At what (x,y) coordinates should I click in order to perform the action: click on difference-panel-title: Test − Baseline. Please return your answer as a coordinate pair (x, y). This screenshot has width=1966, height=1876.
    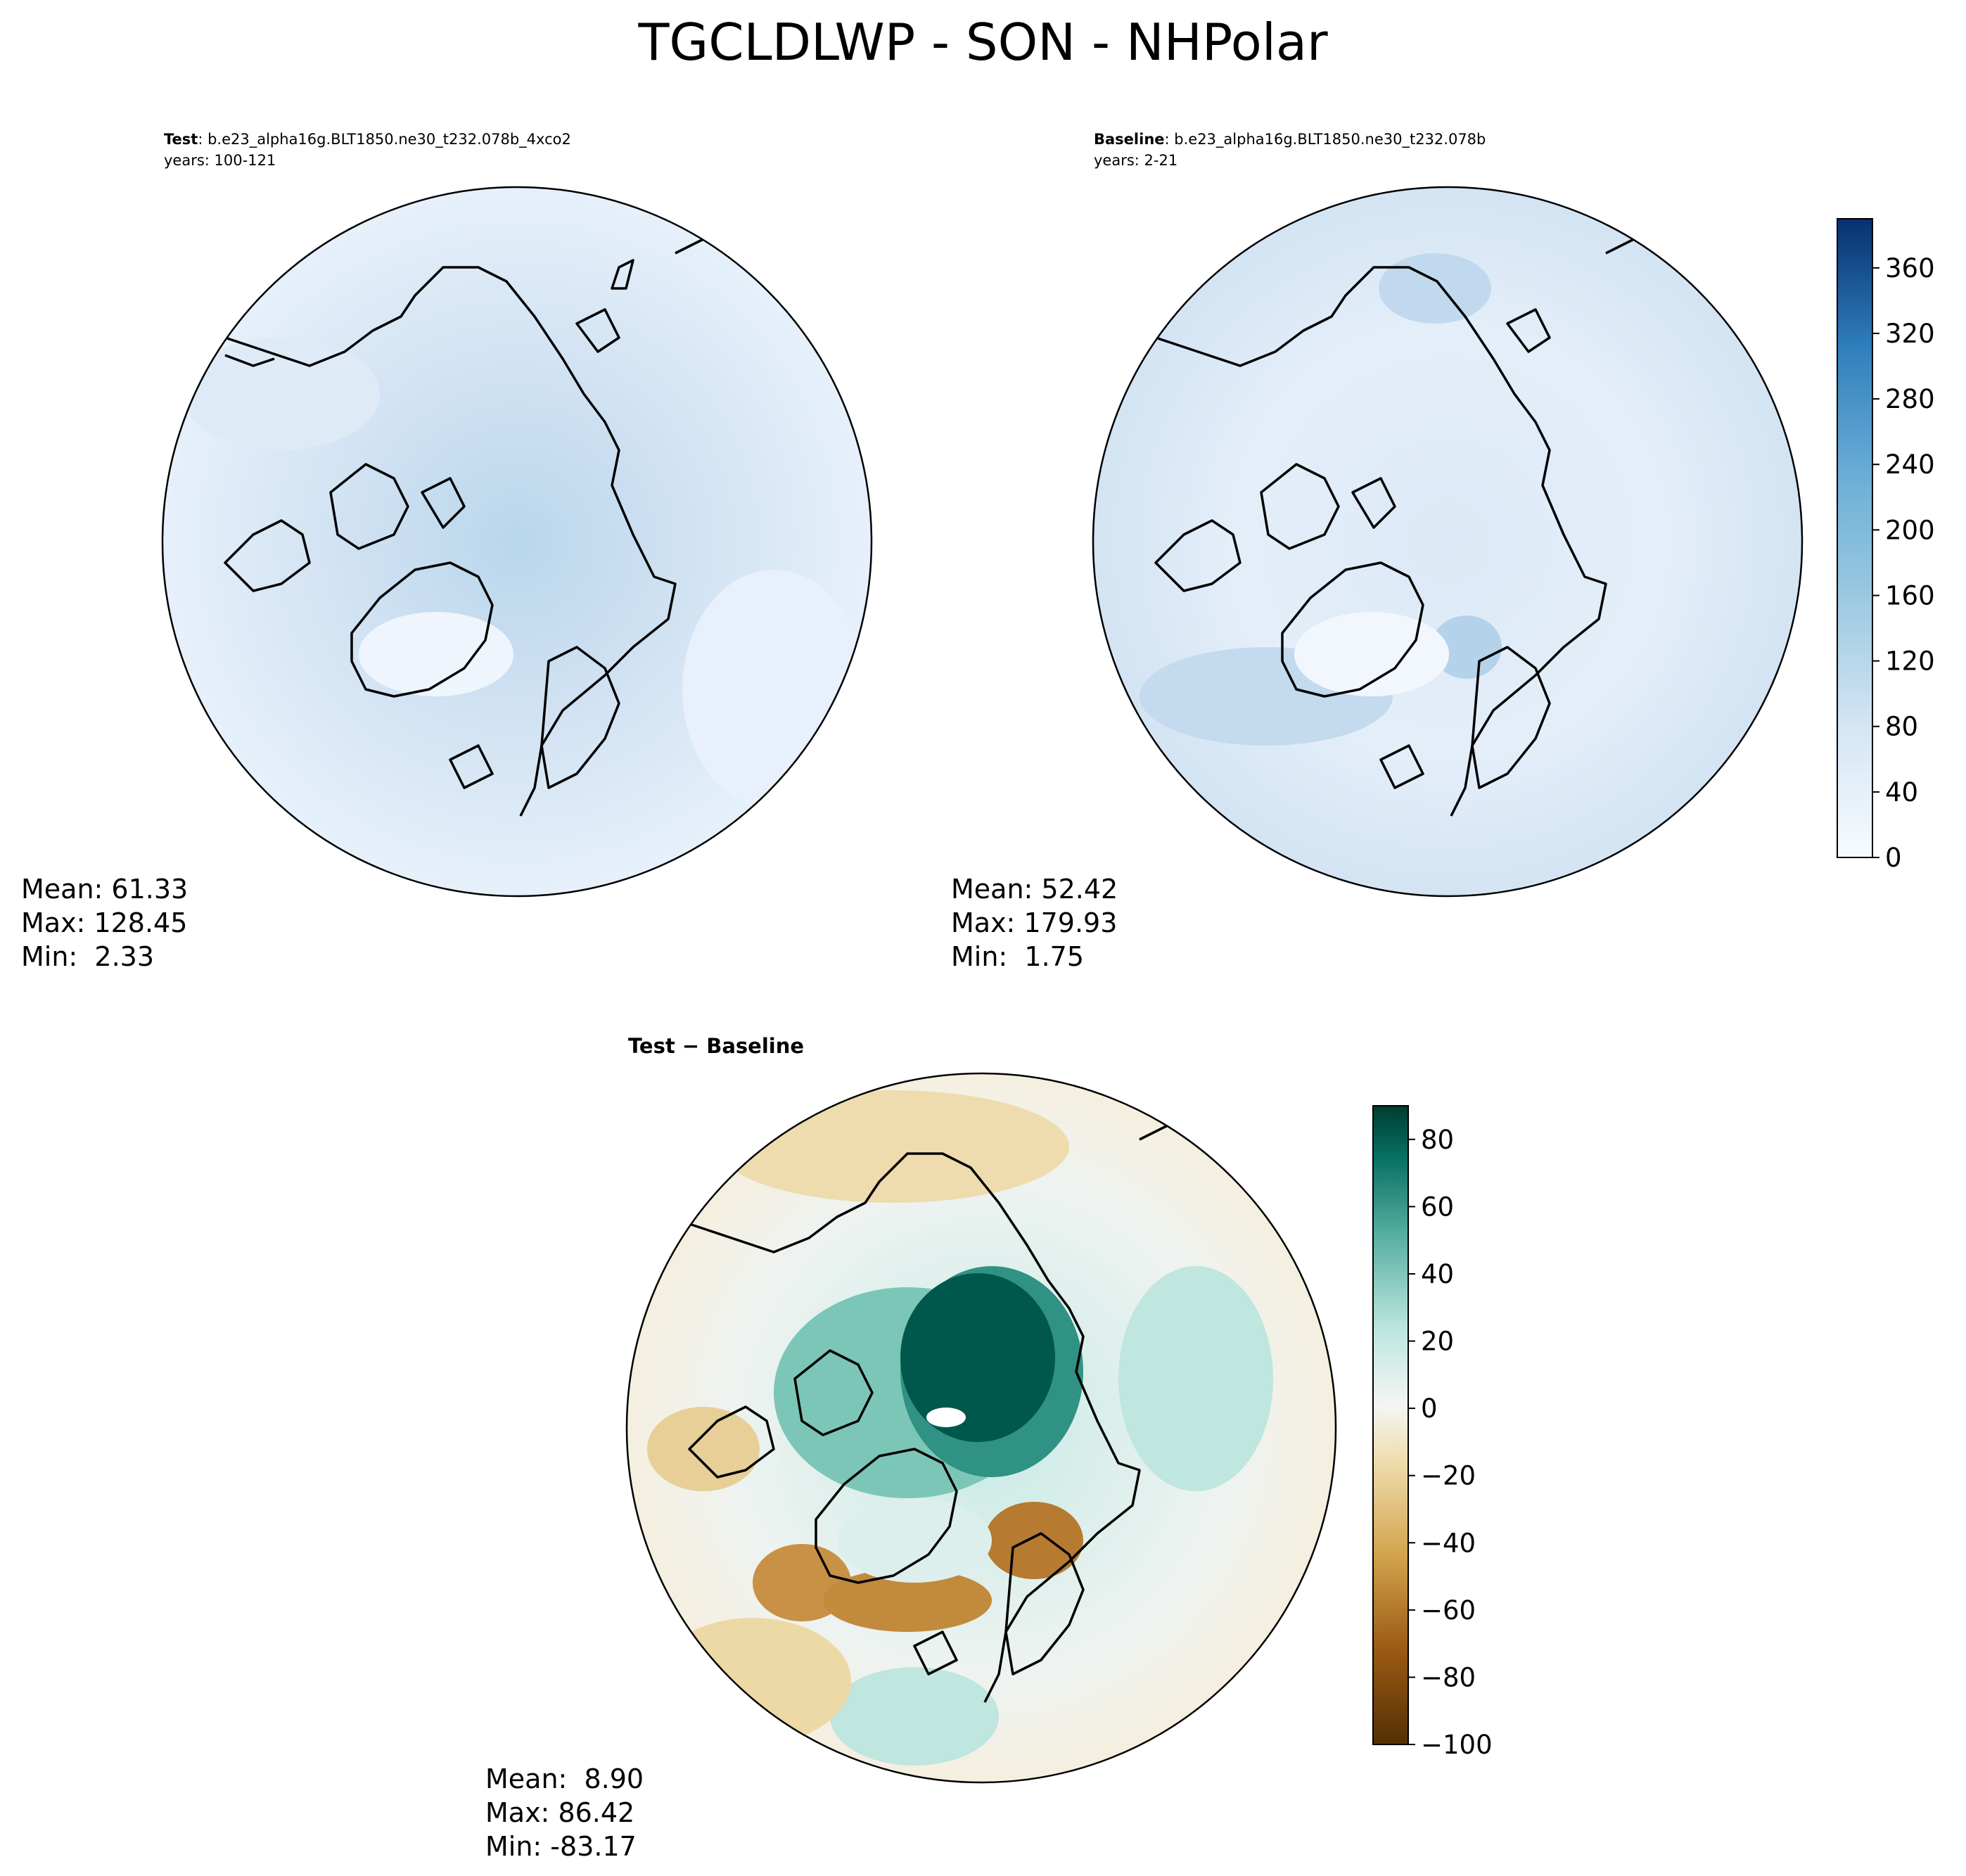
    Looking at the image, I should click on (716, 1046).